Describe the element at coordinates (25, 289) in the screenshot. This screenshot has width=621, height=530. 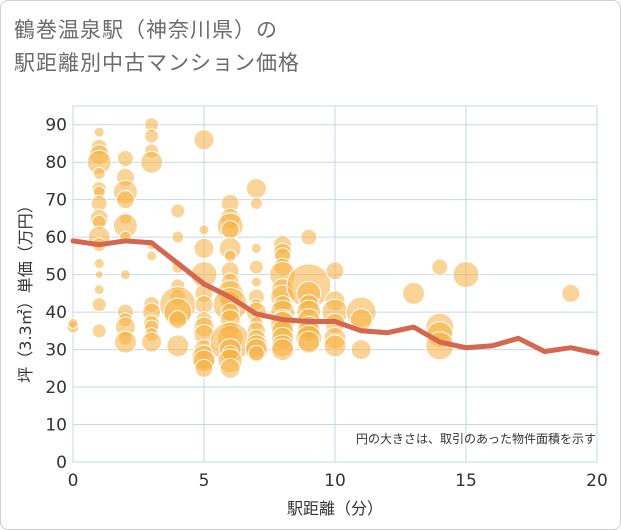
I see `y-axis-title: 坪（3.3㎡）単価（万円）` at that location.